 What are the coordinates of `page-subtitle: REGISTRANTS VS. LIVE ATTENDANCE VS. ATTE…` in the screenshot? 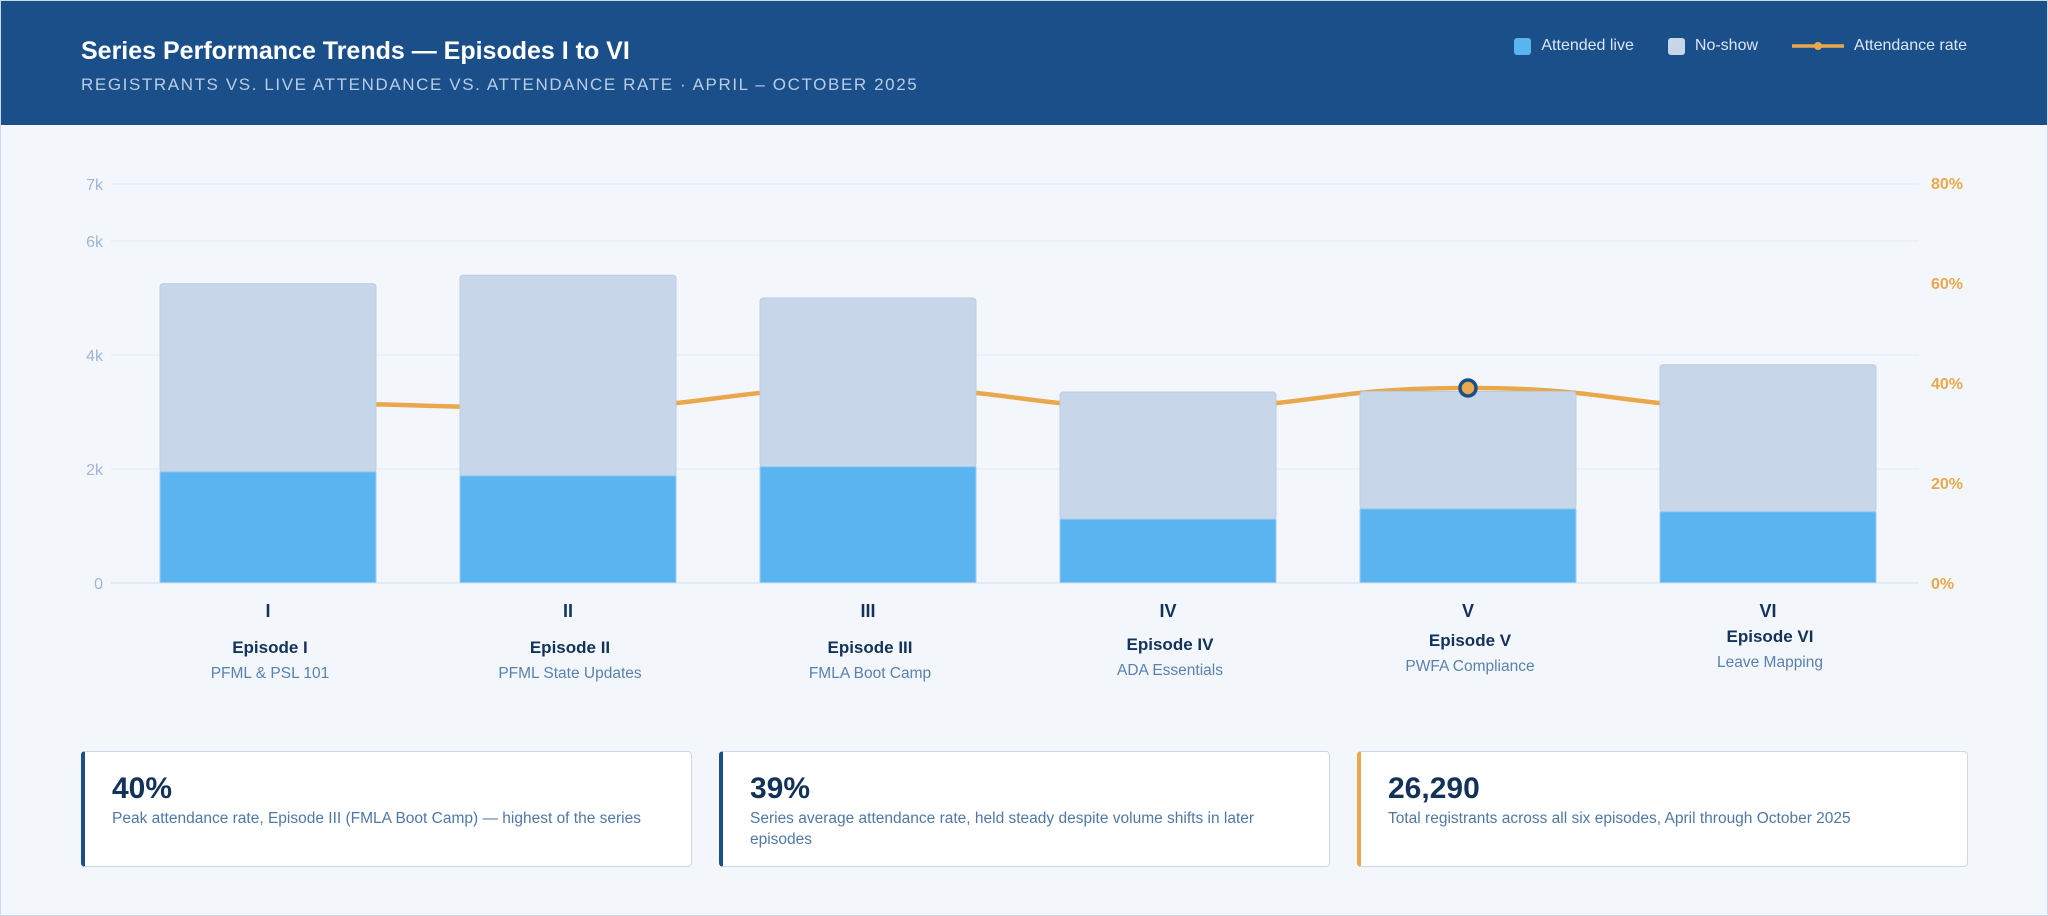 It's located at (500, 84).